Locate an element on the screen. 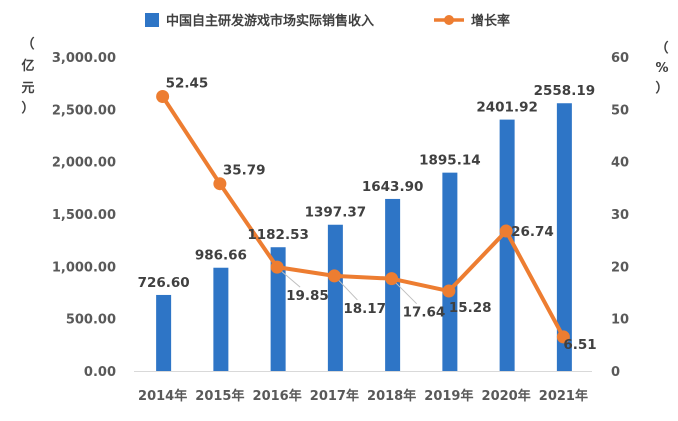 This screenshot has height=421, width=678. left-tick-label: 2,500.00 is located at coordinates (84, 110).